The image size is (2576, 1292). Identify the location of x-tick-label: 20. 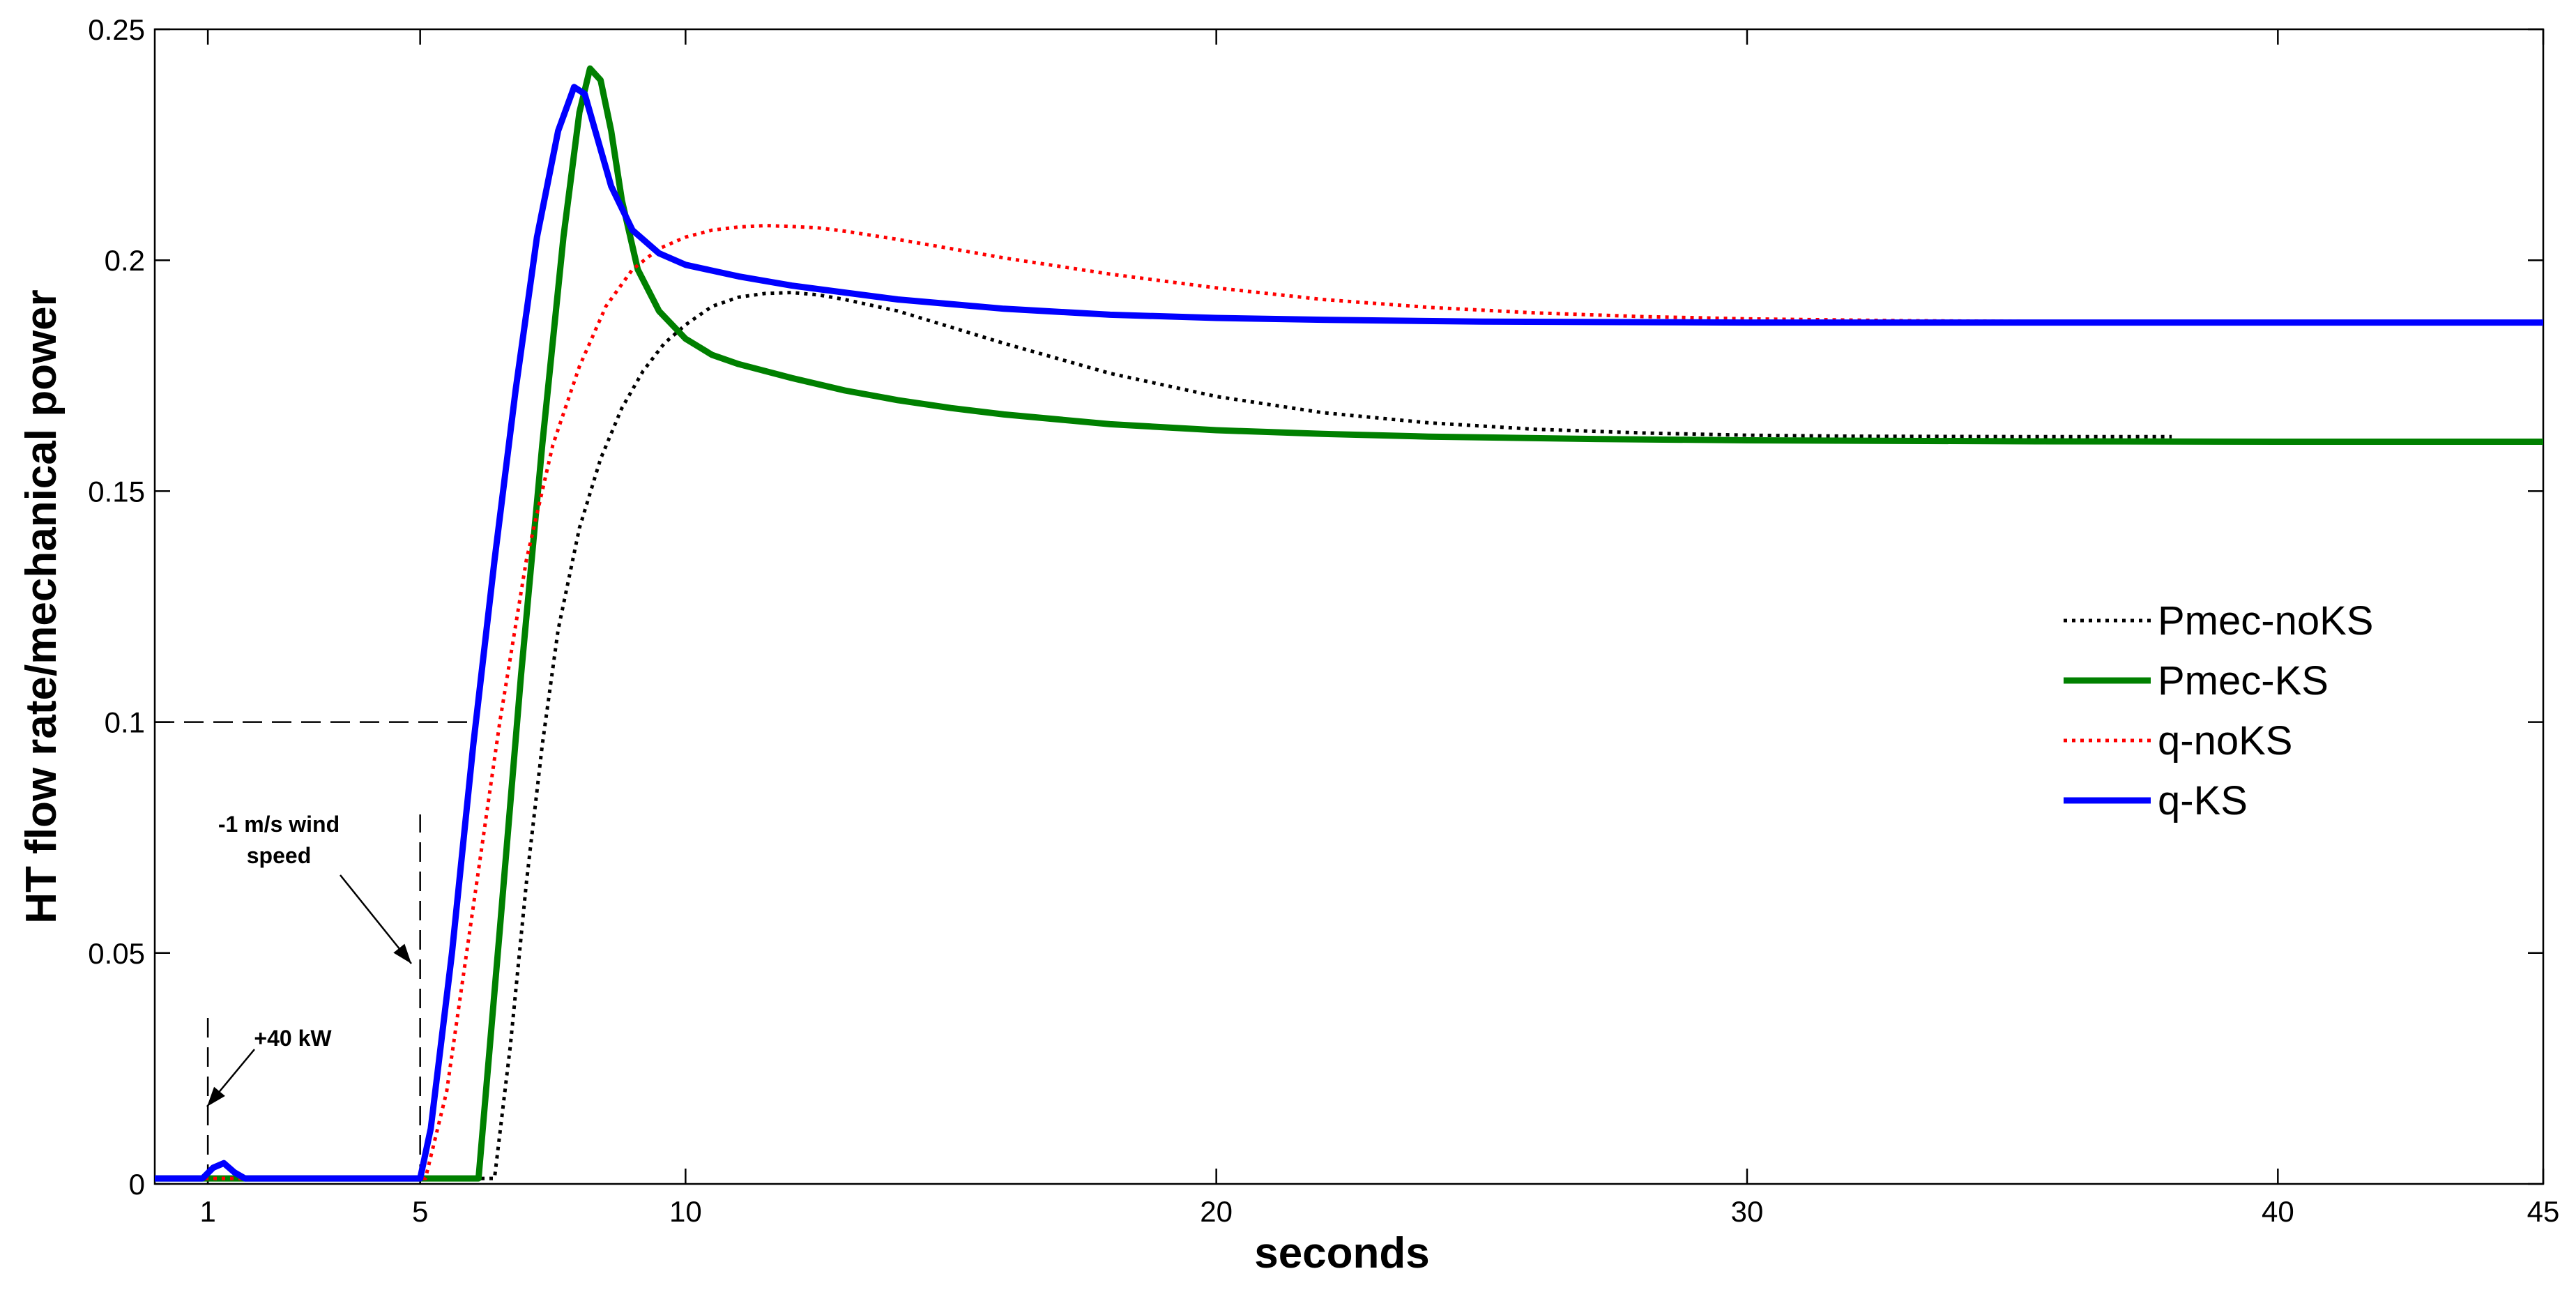
(1216, 1211).